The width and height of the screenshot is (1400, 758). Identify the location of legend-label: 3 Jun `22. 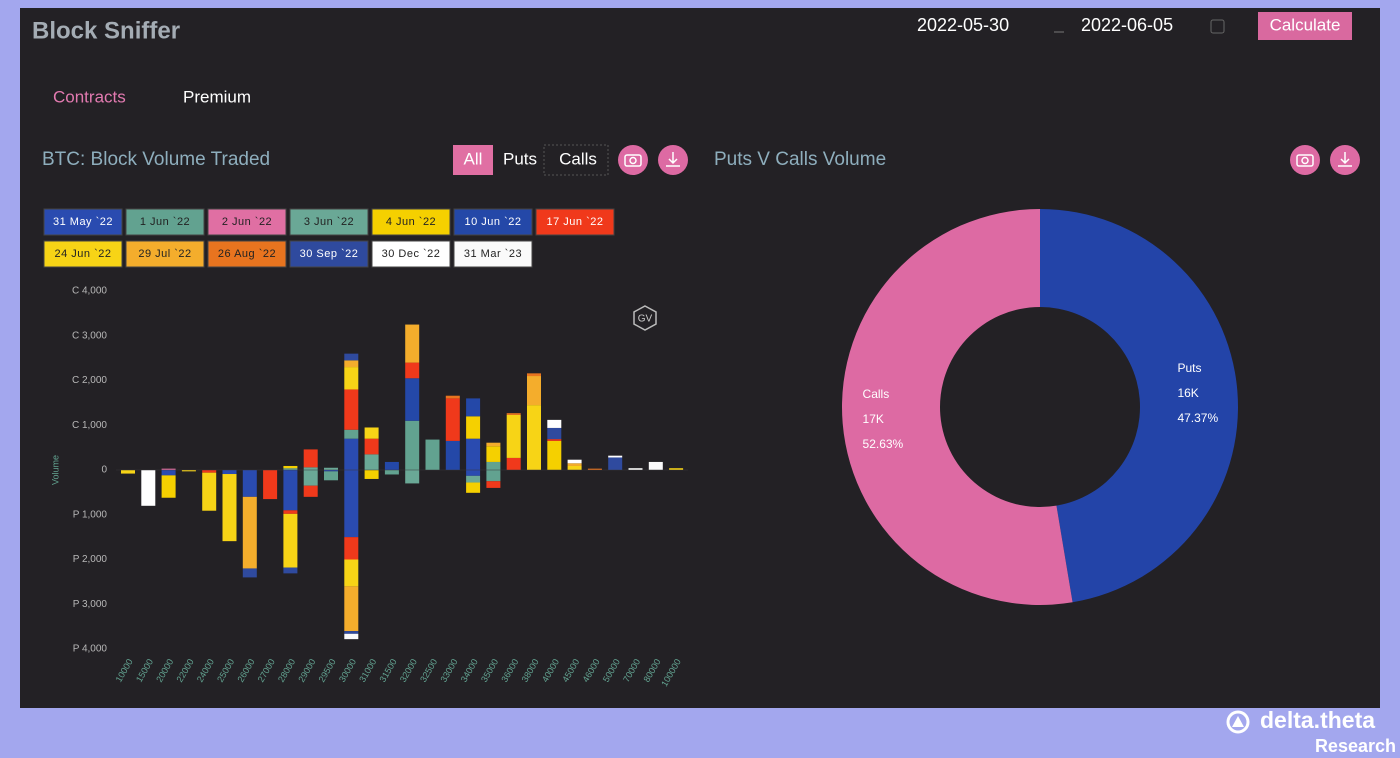
(329, 222).